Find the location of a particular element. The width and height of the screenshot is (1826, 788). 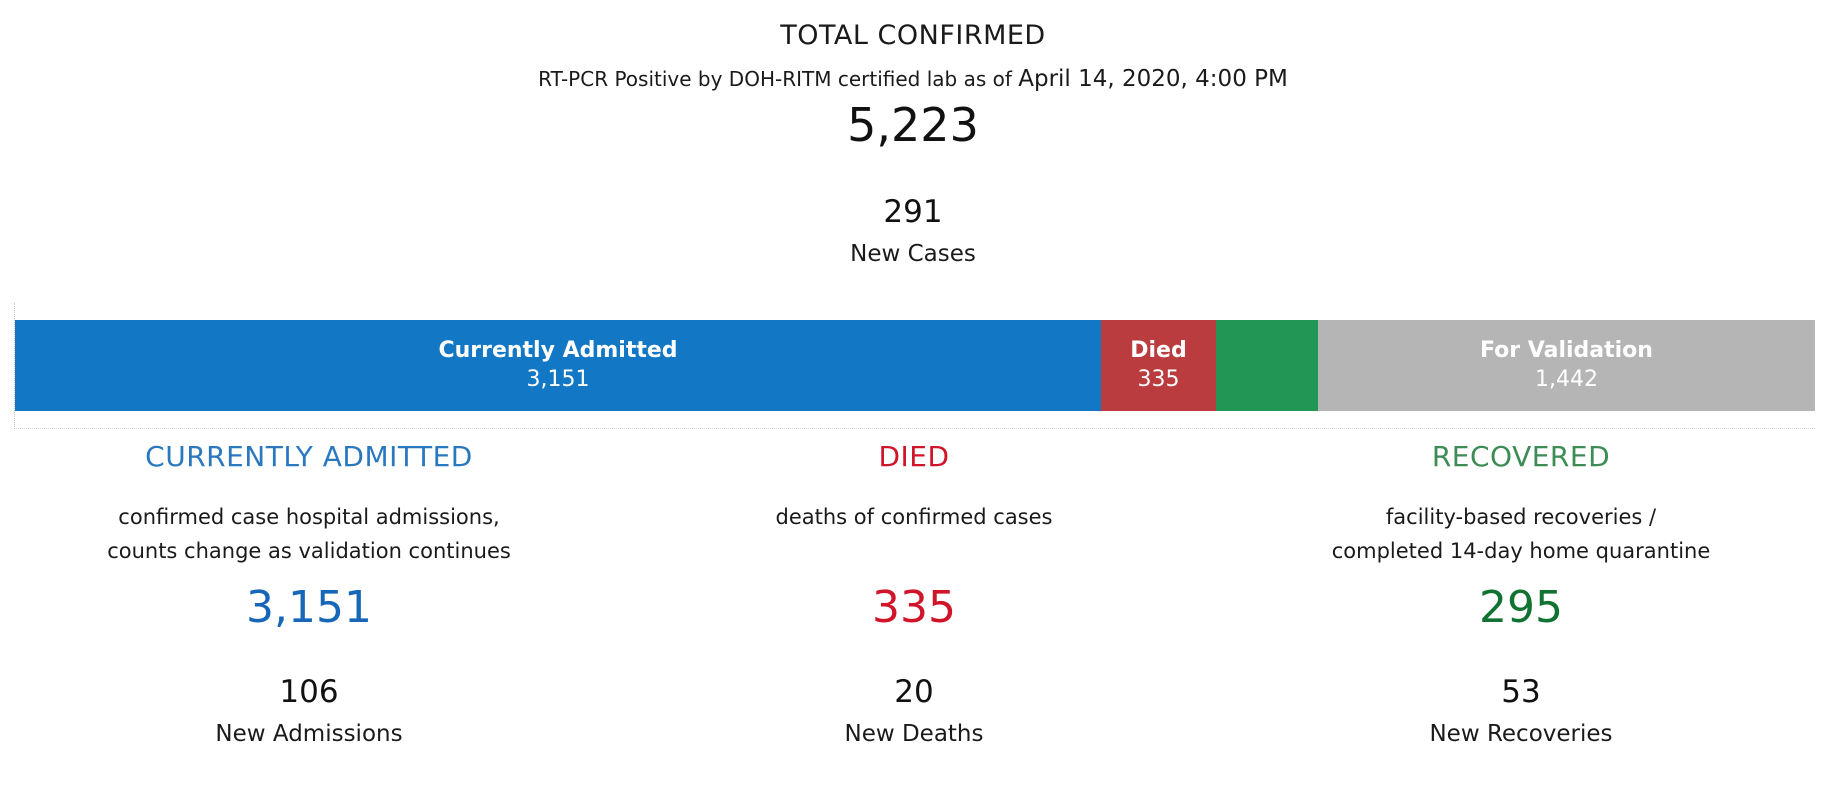

subtitle-as-of-date: April 14, 2020, 4:00 PM is located at coordinates (1153, 79).